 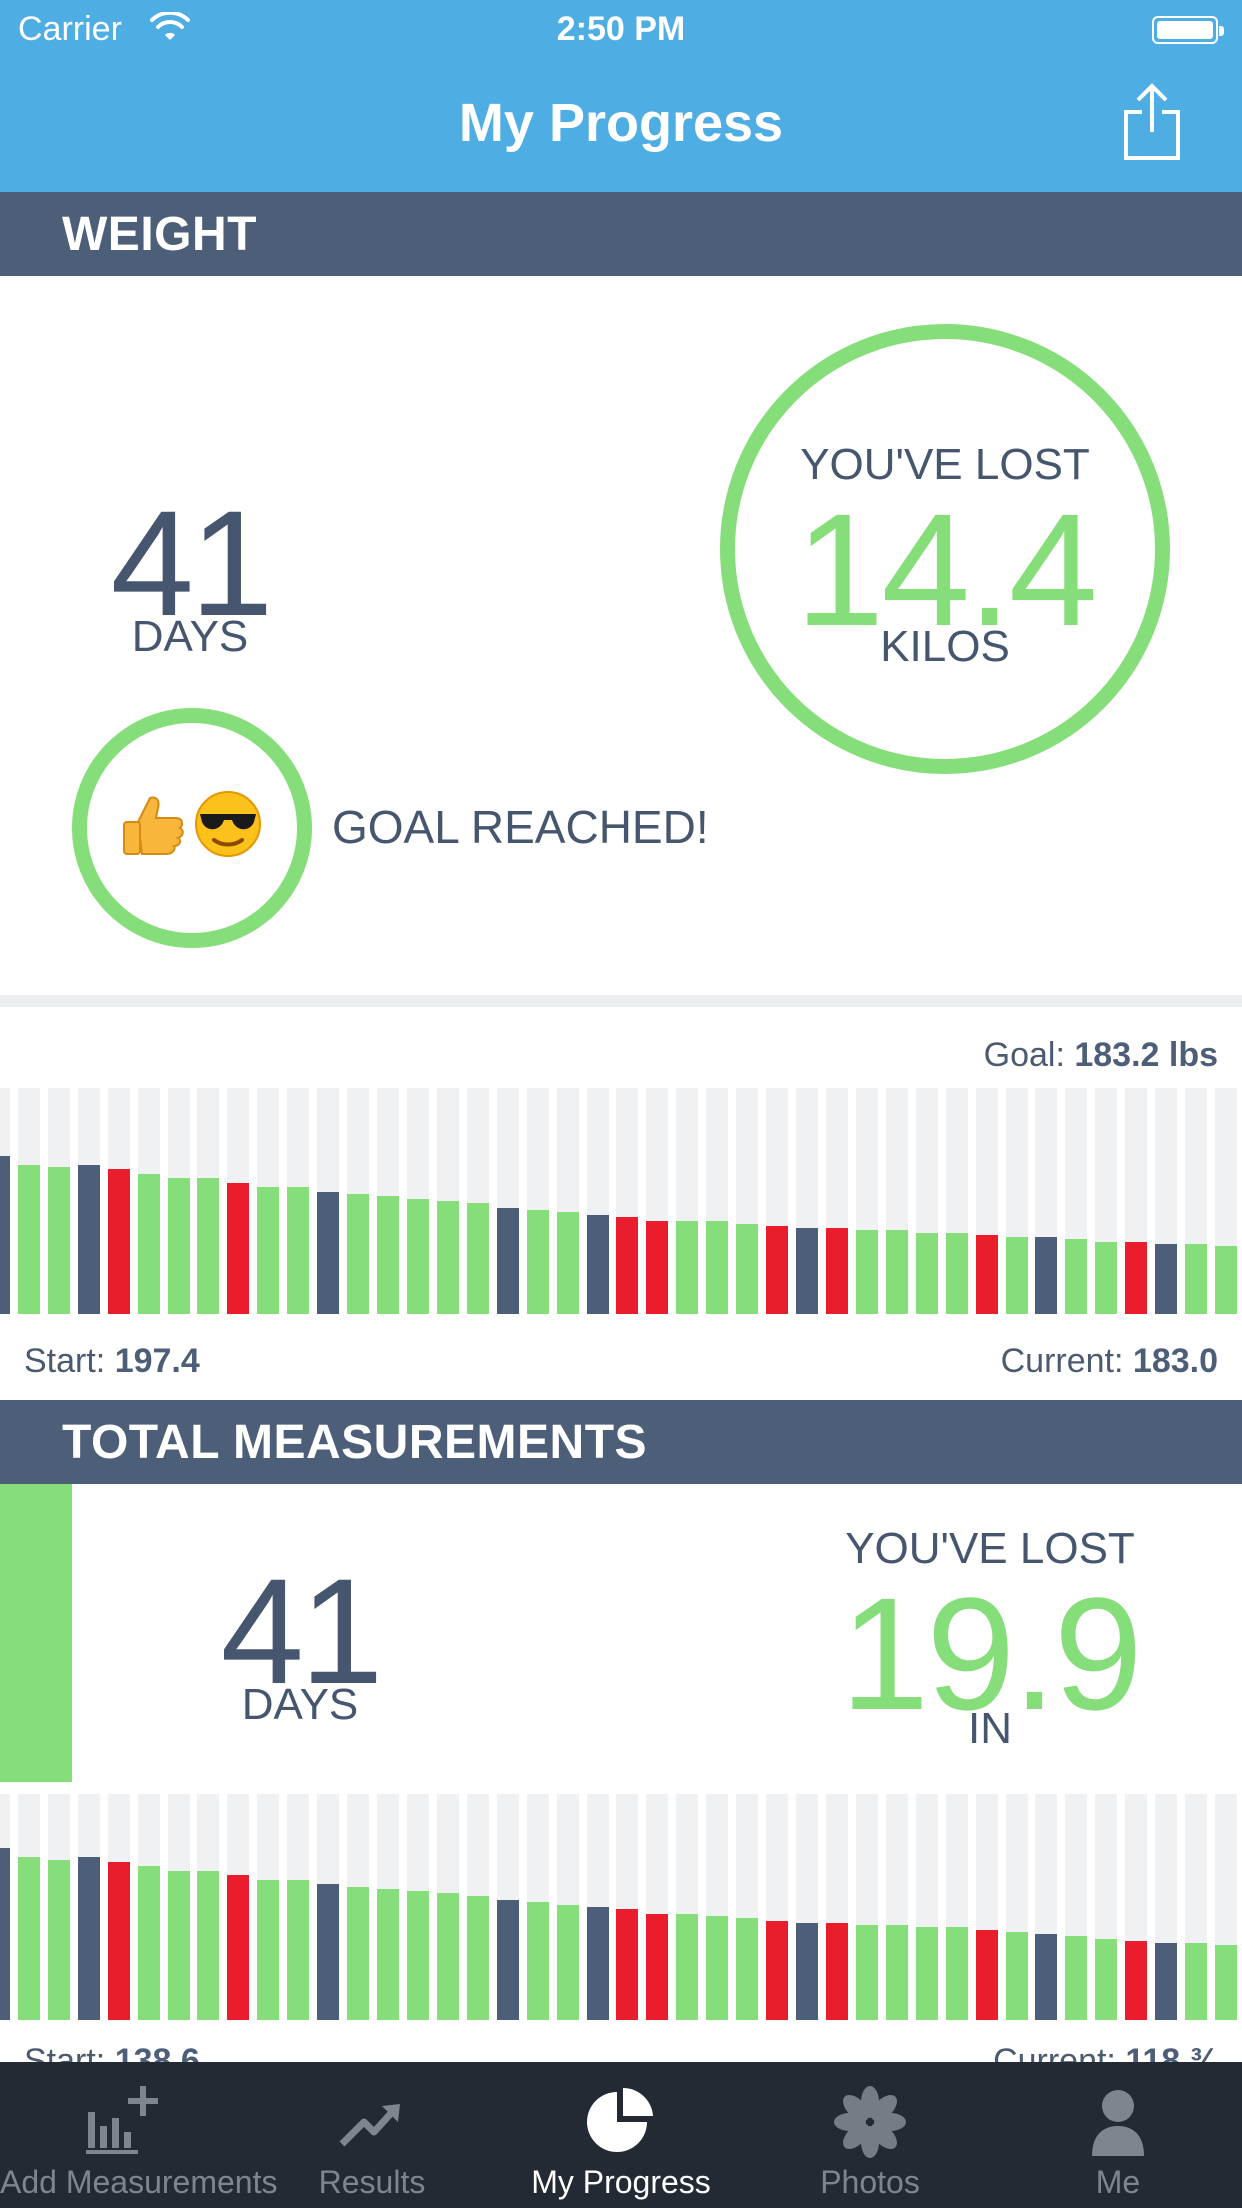 I want to click on weight-current-caption: Current: 183.0, so click(x=1109, y=1361).